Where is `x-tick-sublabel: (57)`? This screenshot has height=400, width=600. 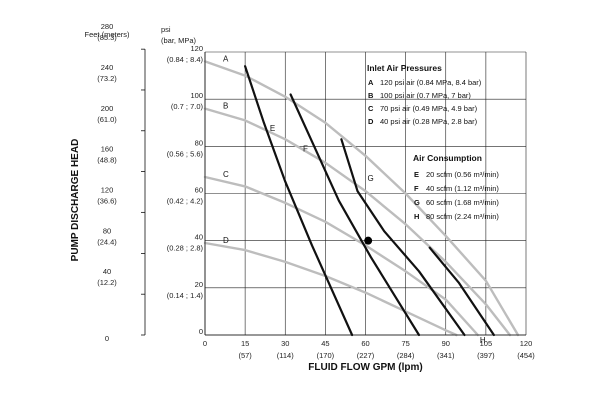
x-tick-sublabel: (57) is located at coordinates (245, 355).